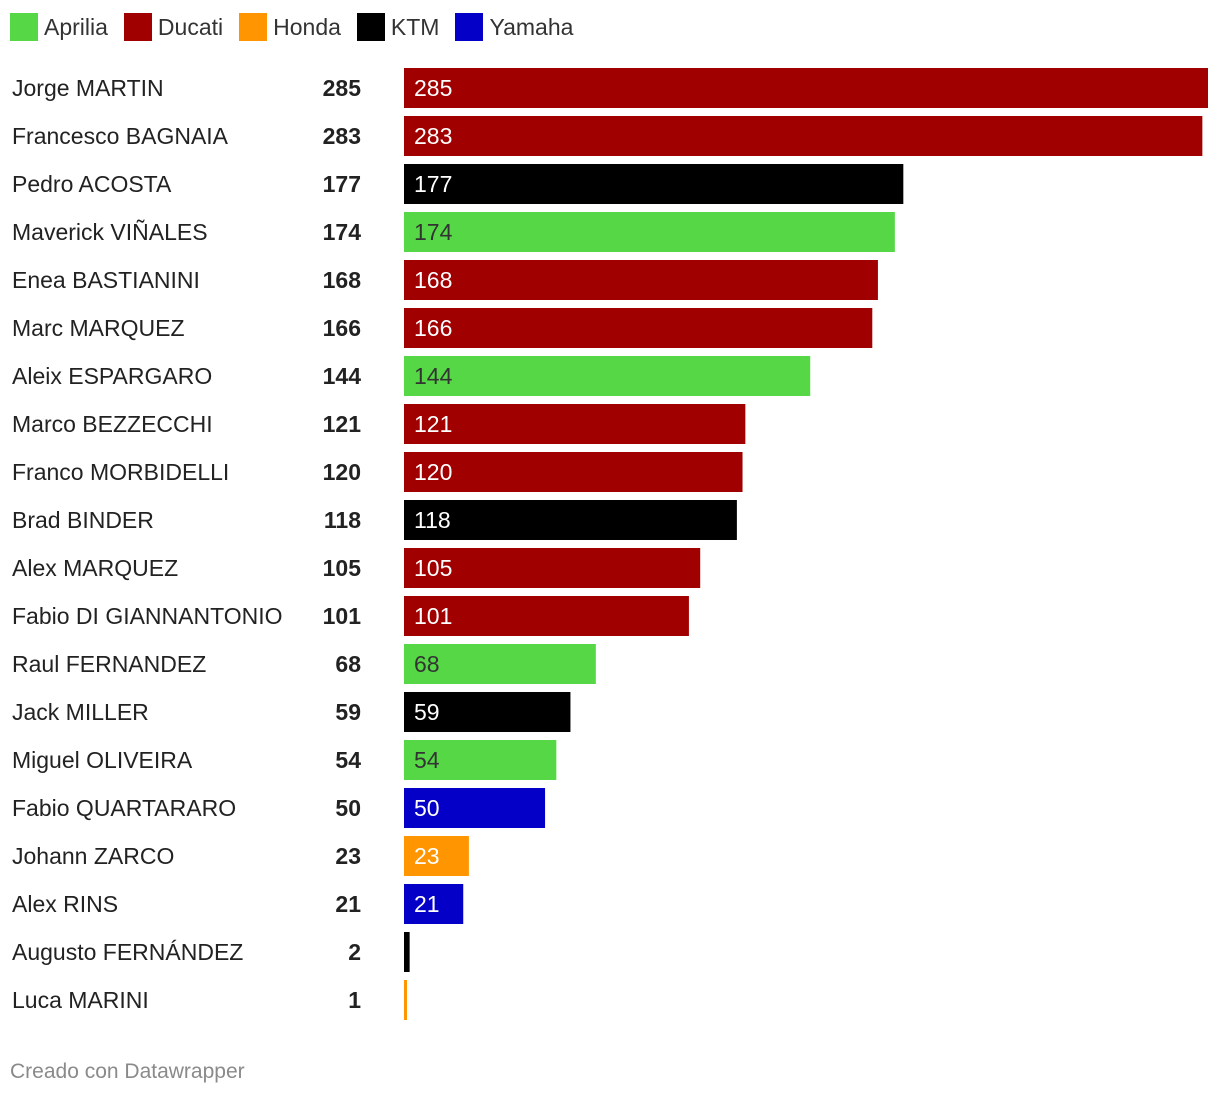  Describe the element at coordinates (93, 856) in the screenshot. I see `rider-name: Johann ZARCO` at that location.